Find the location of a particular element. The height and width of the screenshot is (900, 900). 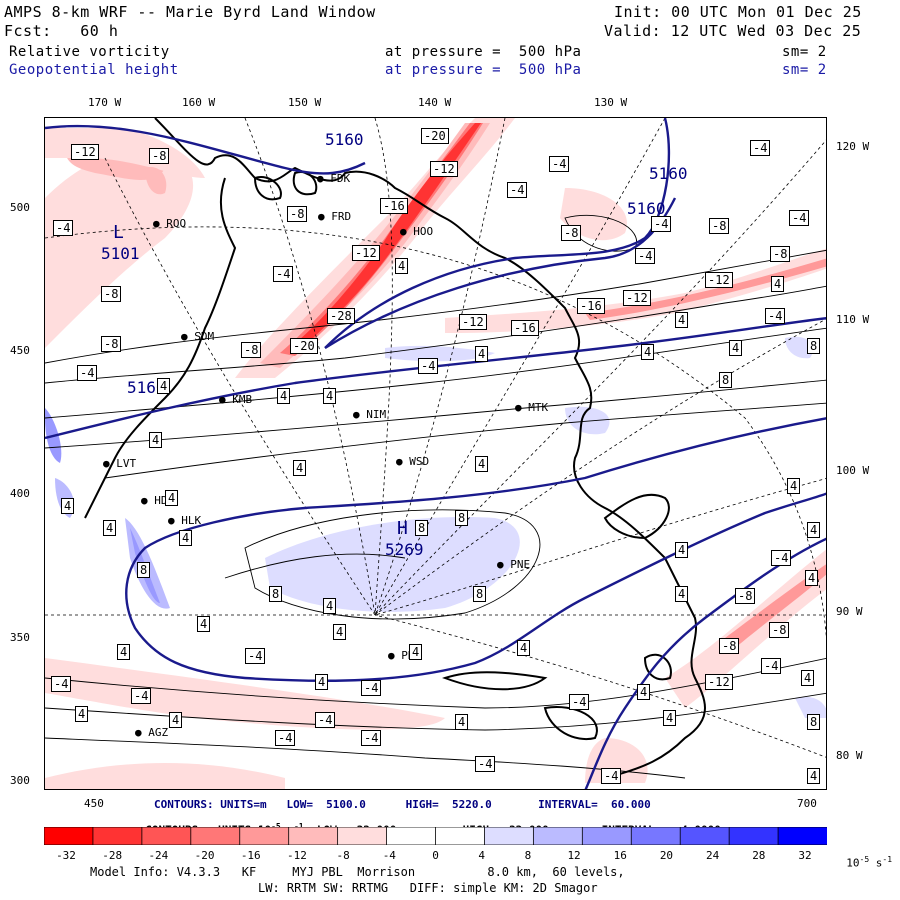

lon-label-150w: 150 W is located at coordinates (305, 102).